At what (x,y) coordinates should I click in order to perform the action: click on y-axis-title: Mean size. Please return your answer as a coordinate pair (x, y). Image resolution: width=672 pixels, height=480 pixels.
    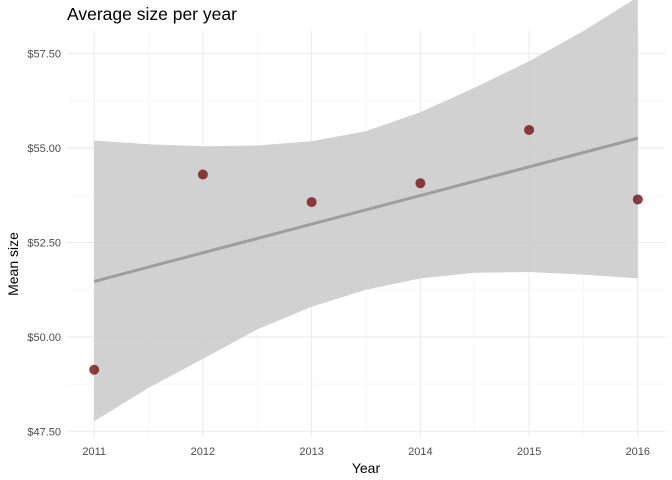
    Looking at the image, I should click on (13, 264).